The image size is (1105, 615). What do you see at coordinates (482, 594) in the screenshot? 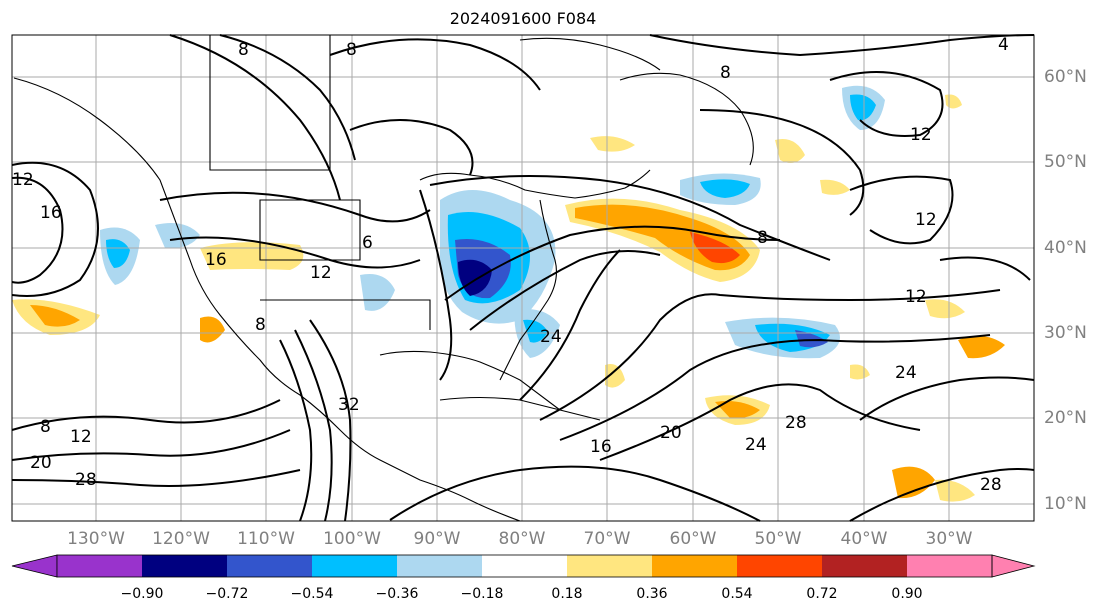
I see `colorbar-tick-label: −0.18` at bounding box center [482, 594].